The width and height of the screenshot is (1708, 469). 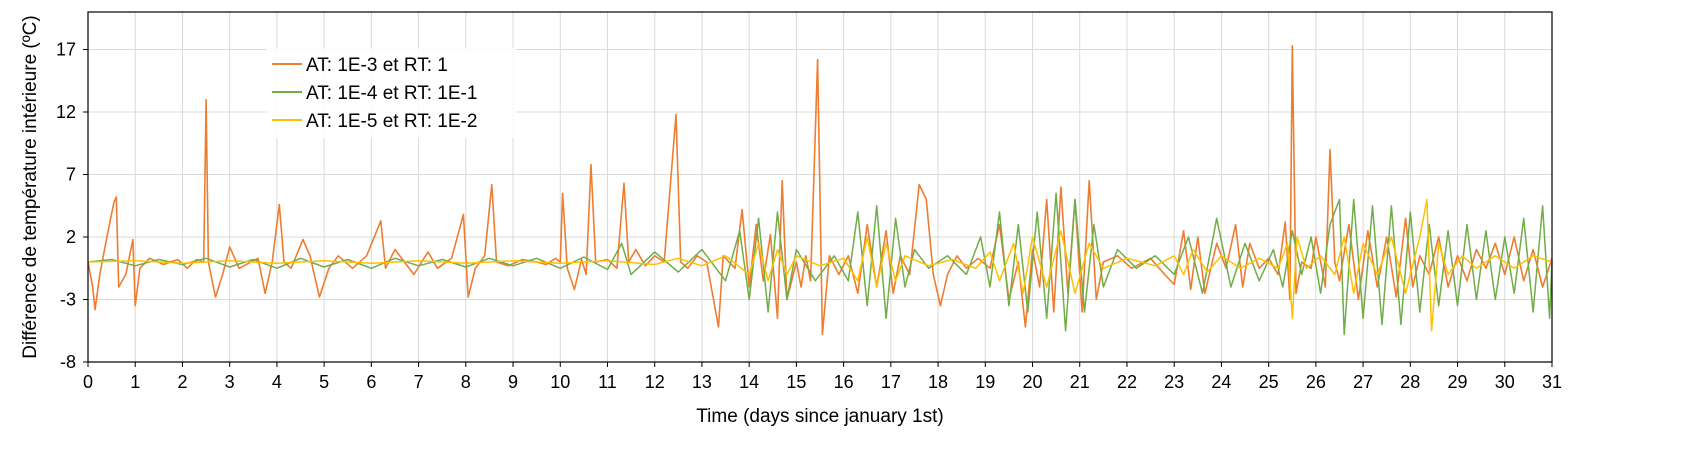 I want to click on x-tick-label: 17, so click(x=891, y=382).